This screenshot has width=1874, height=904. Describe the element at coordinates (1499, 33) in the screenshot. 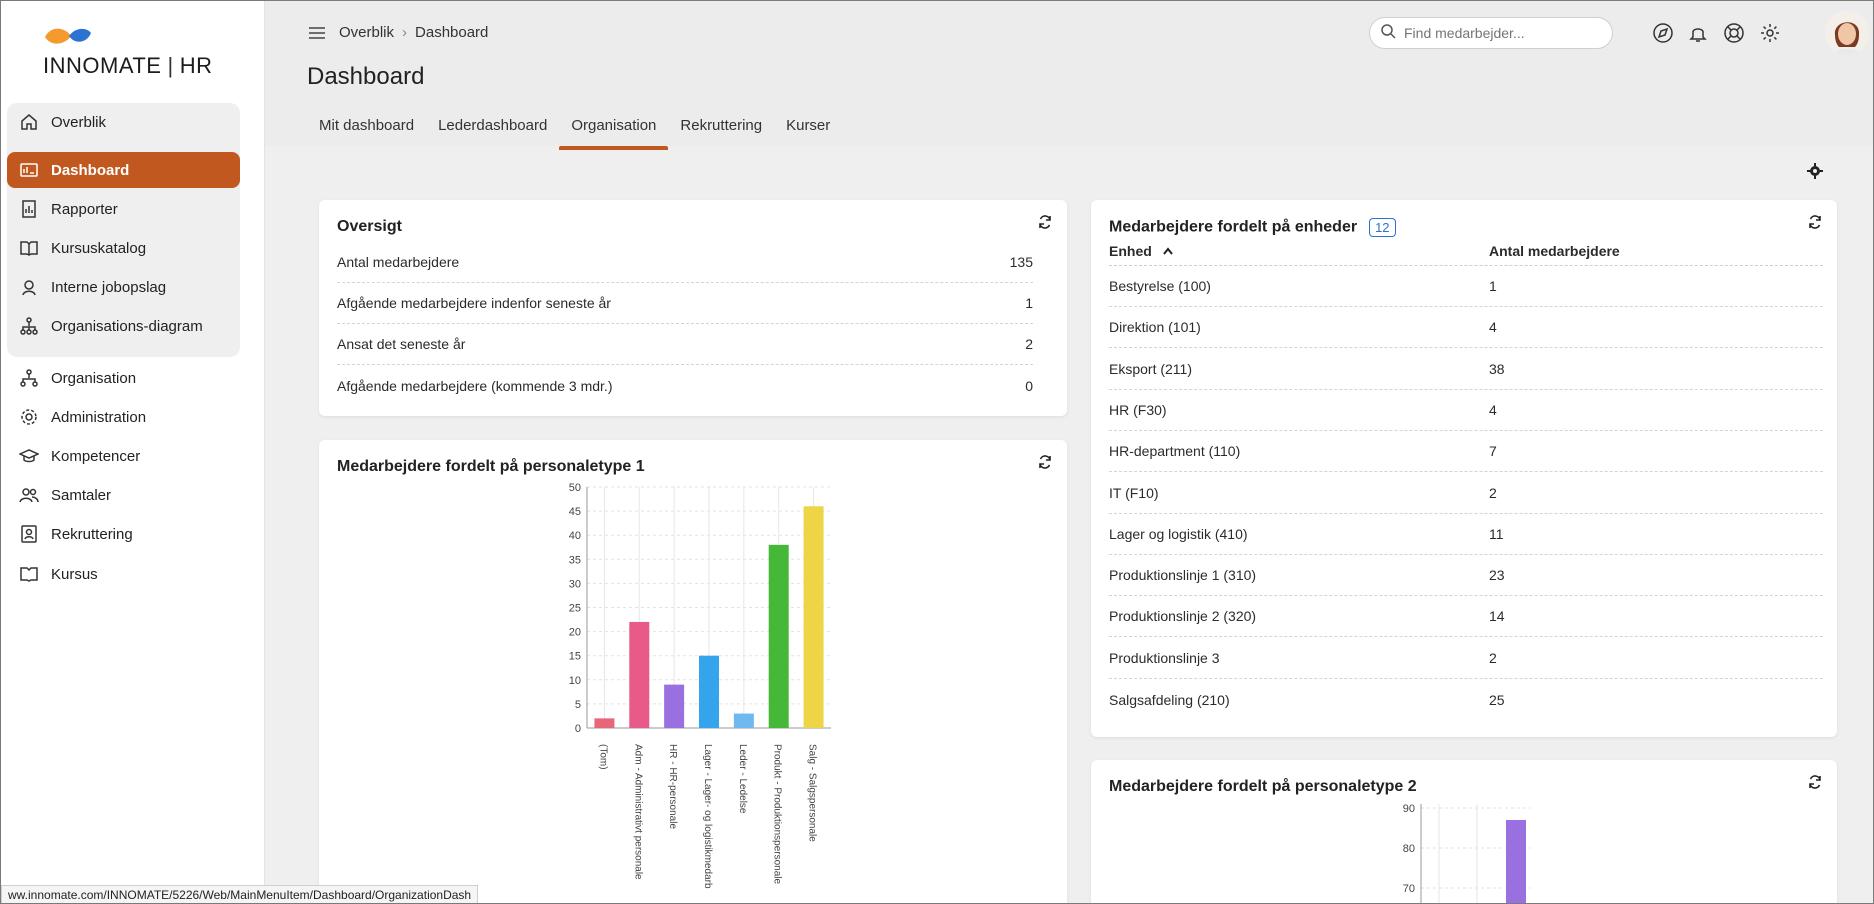

I see `search-input` at that location.